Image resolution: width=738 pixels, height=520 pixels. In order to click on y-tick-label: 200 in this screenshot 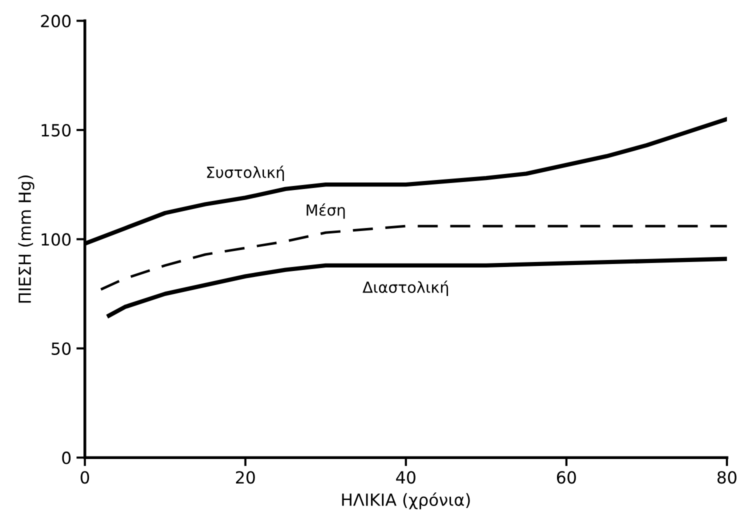, I will do `click(56, 21)`.